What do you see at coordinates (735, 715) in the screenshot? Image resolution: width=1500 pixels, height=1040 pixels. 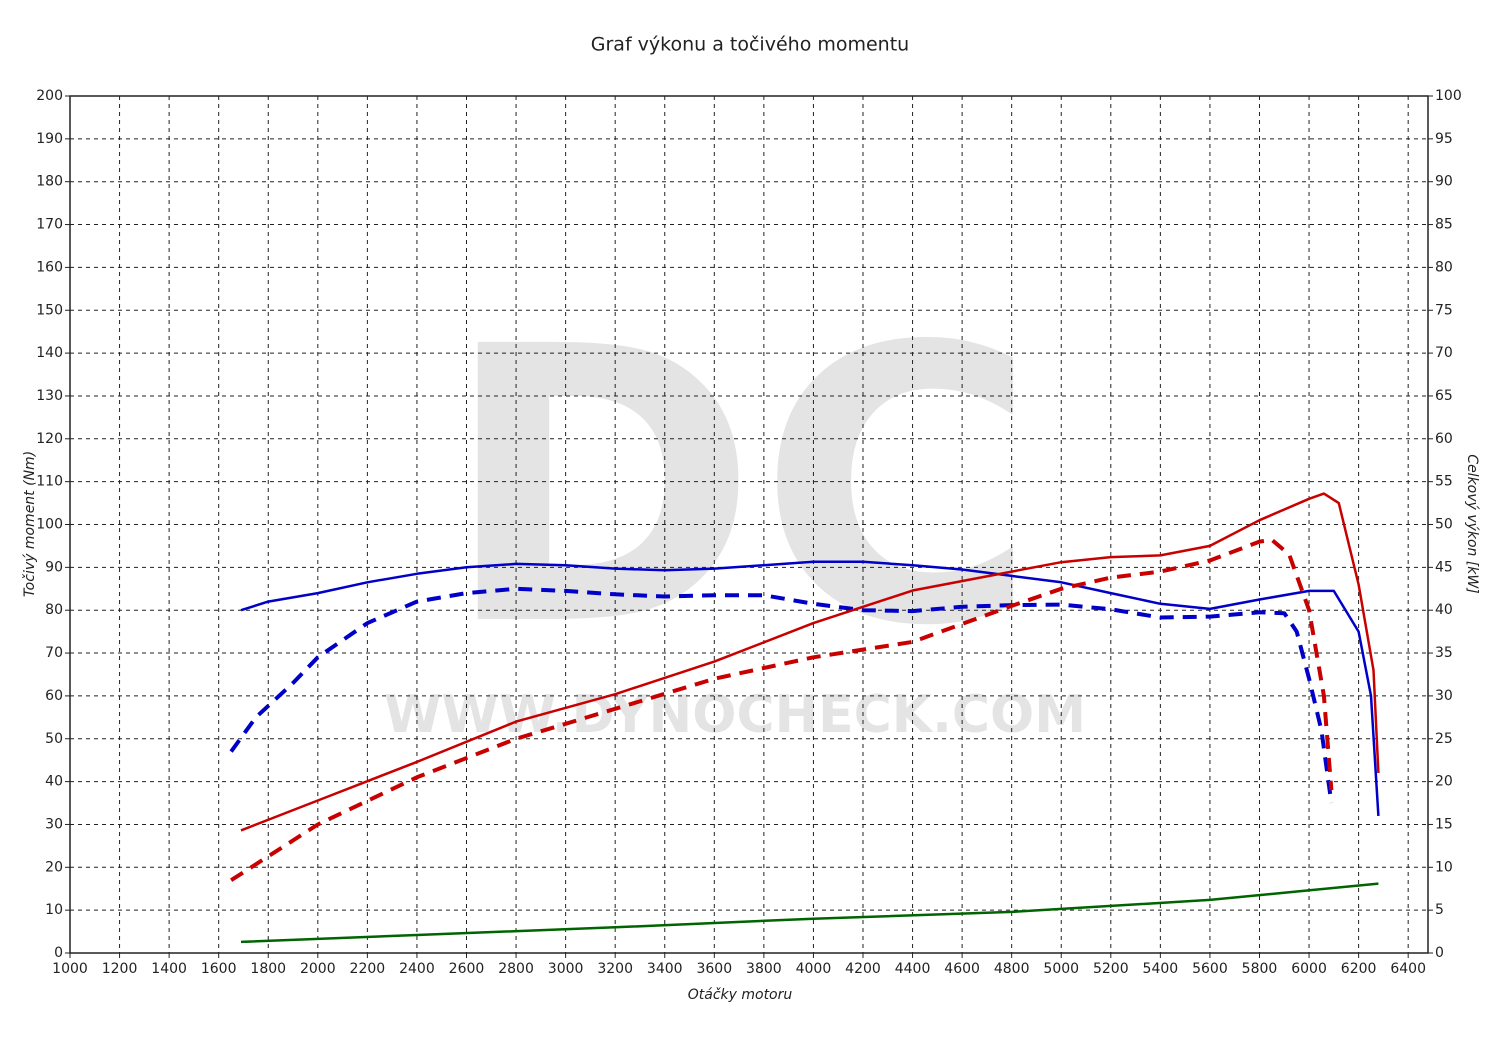 I see `watermark-url: WWW.DYNOCHECK.COM` at bounding box center [735, 715].